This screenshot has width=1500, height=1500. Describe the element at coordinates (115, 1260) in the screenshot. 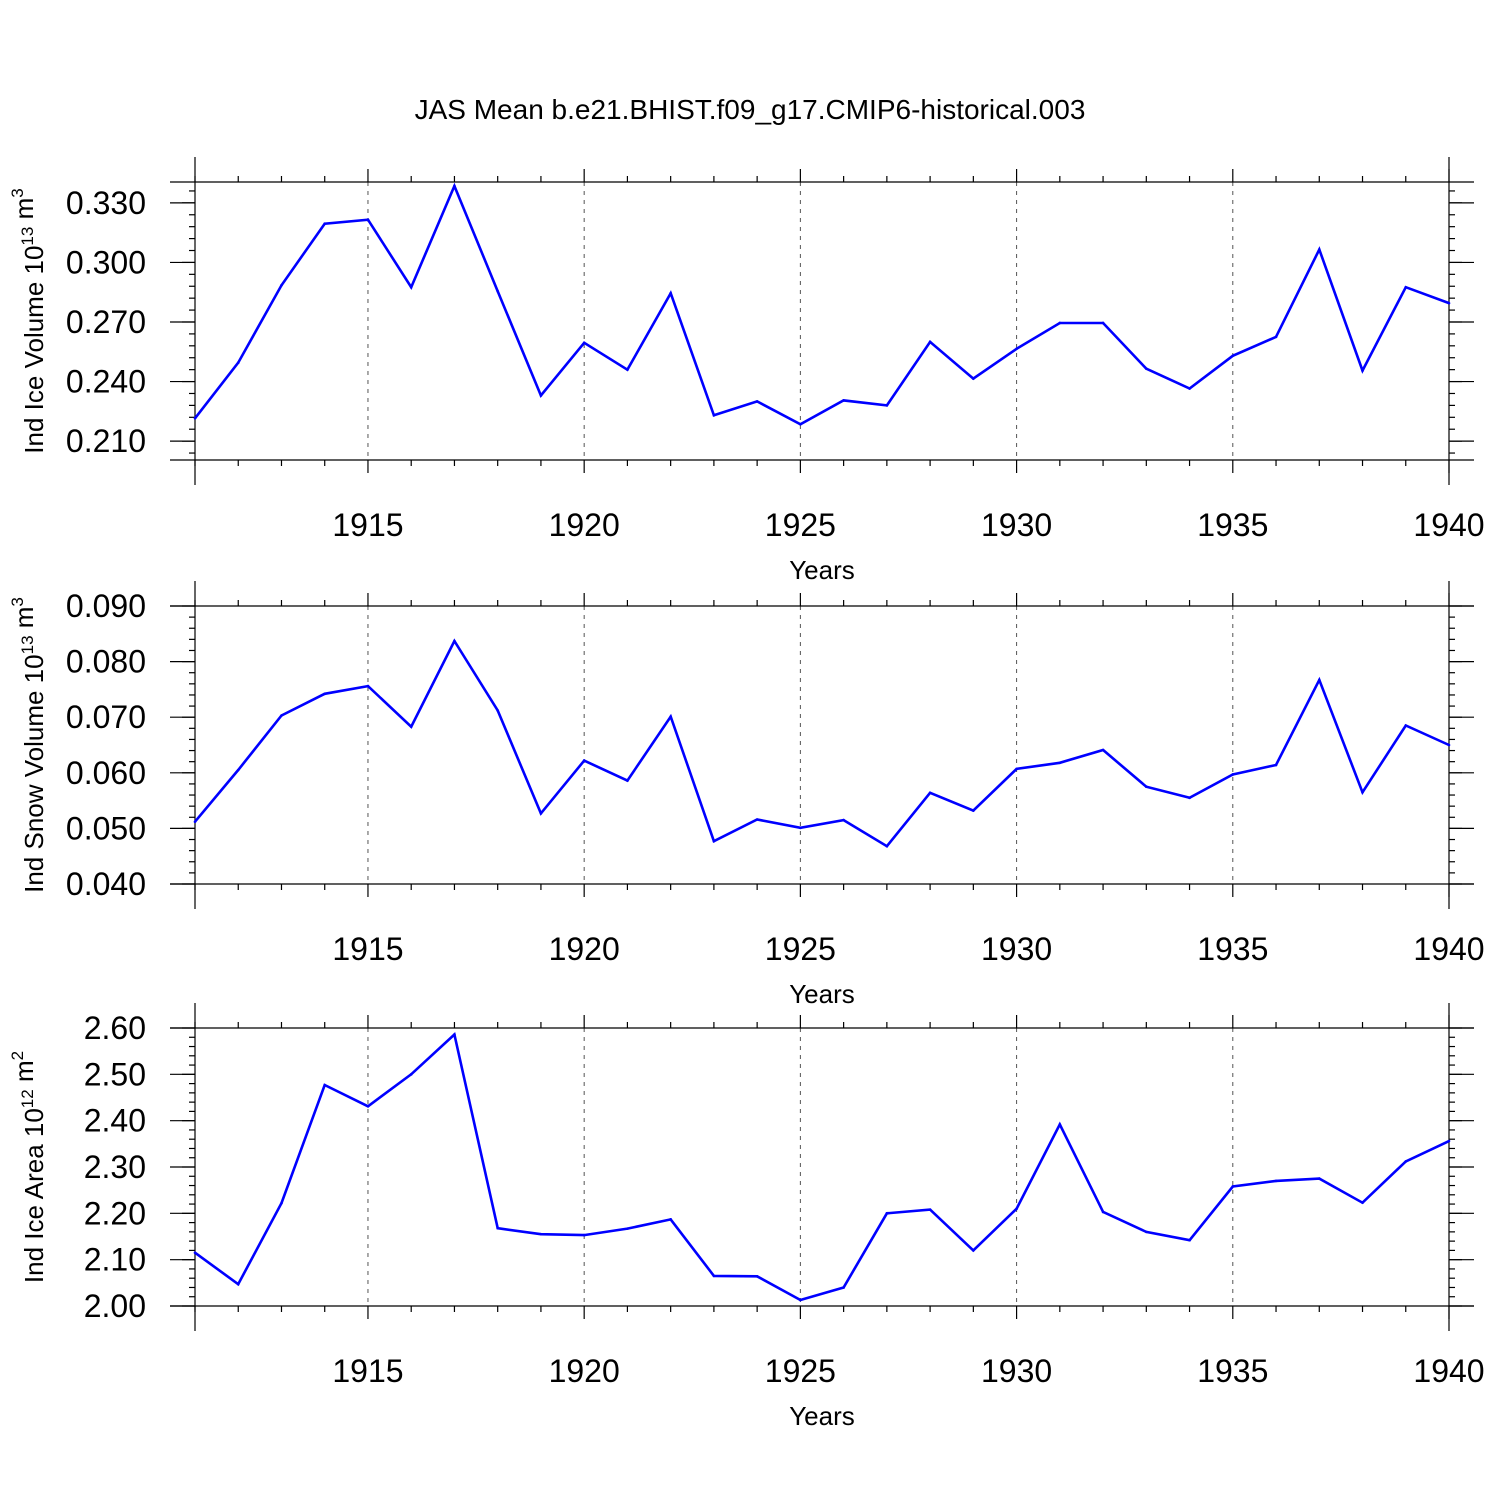

I see `y-tick-label: 2.10` at that location.